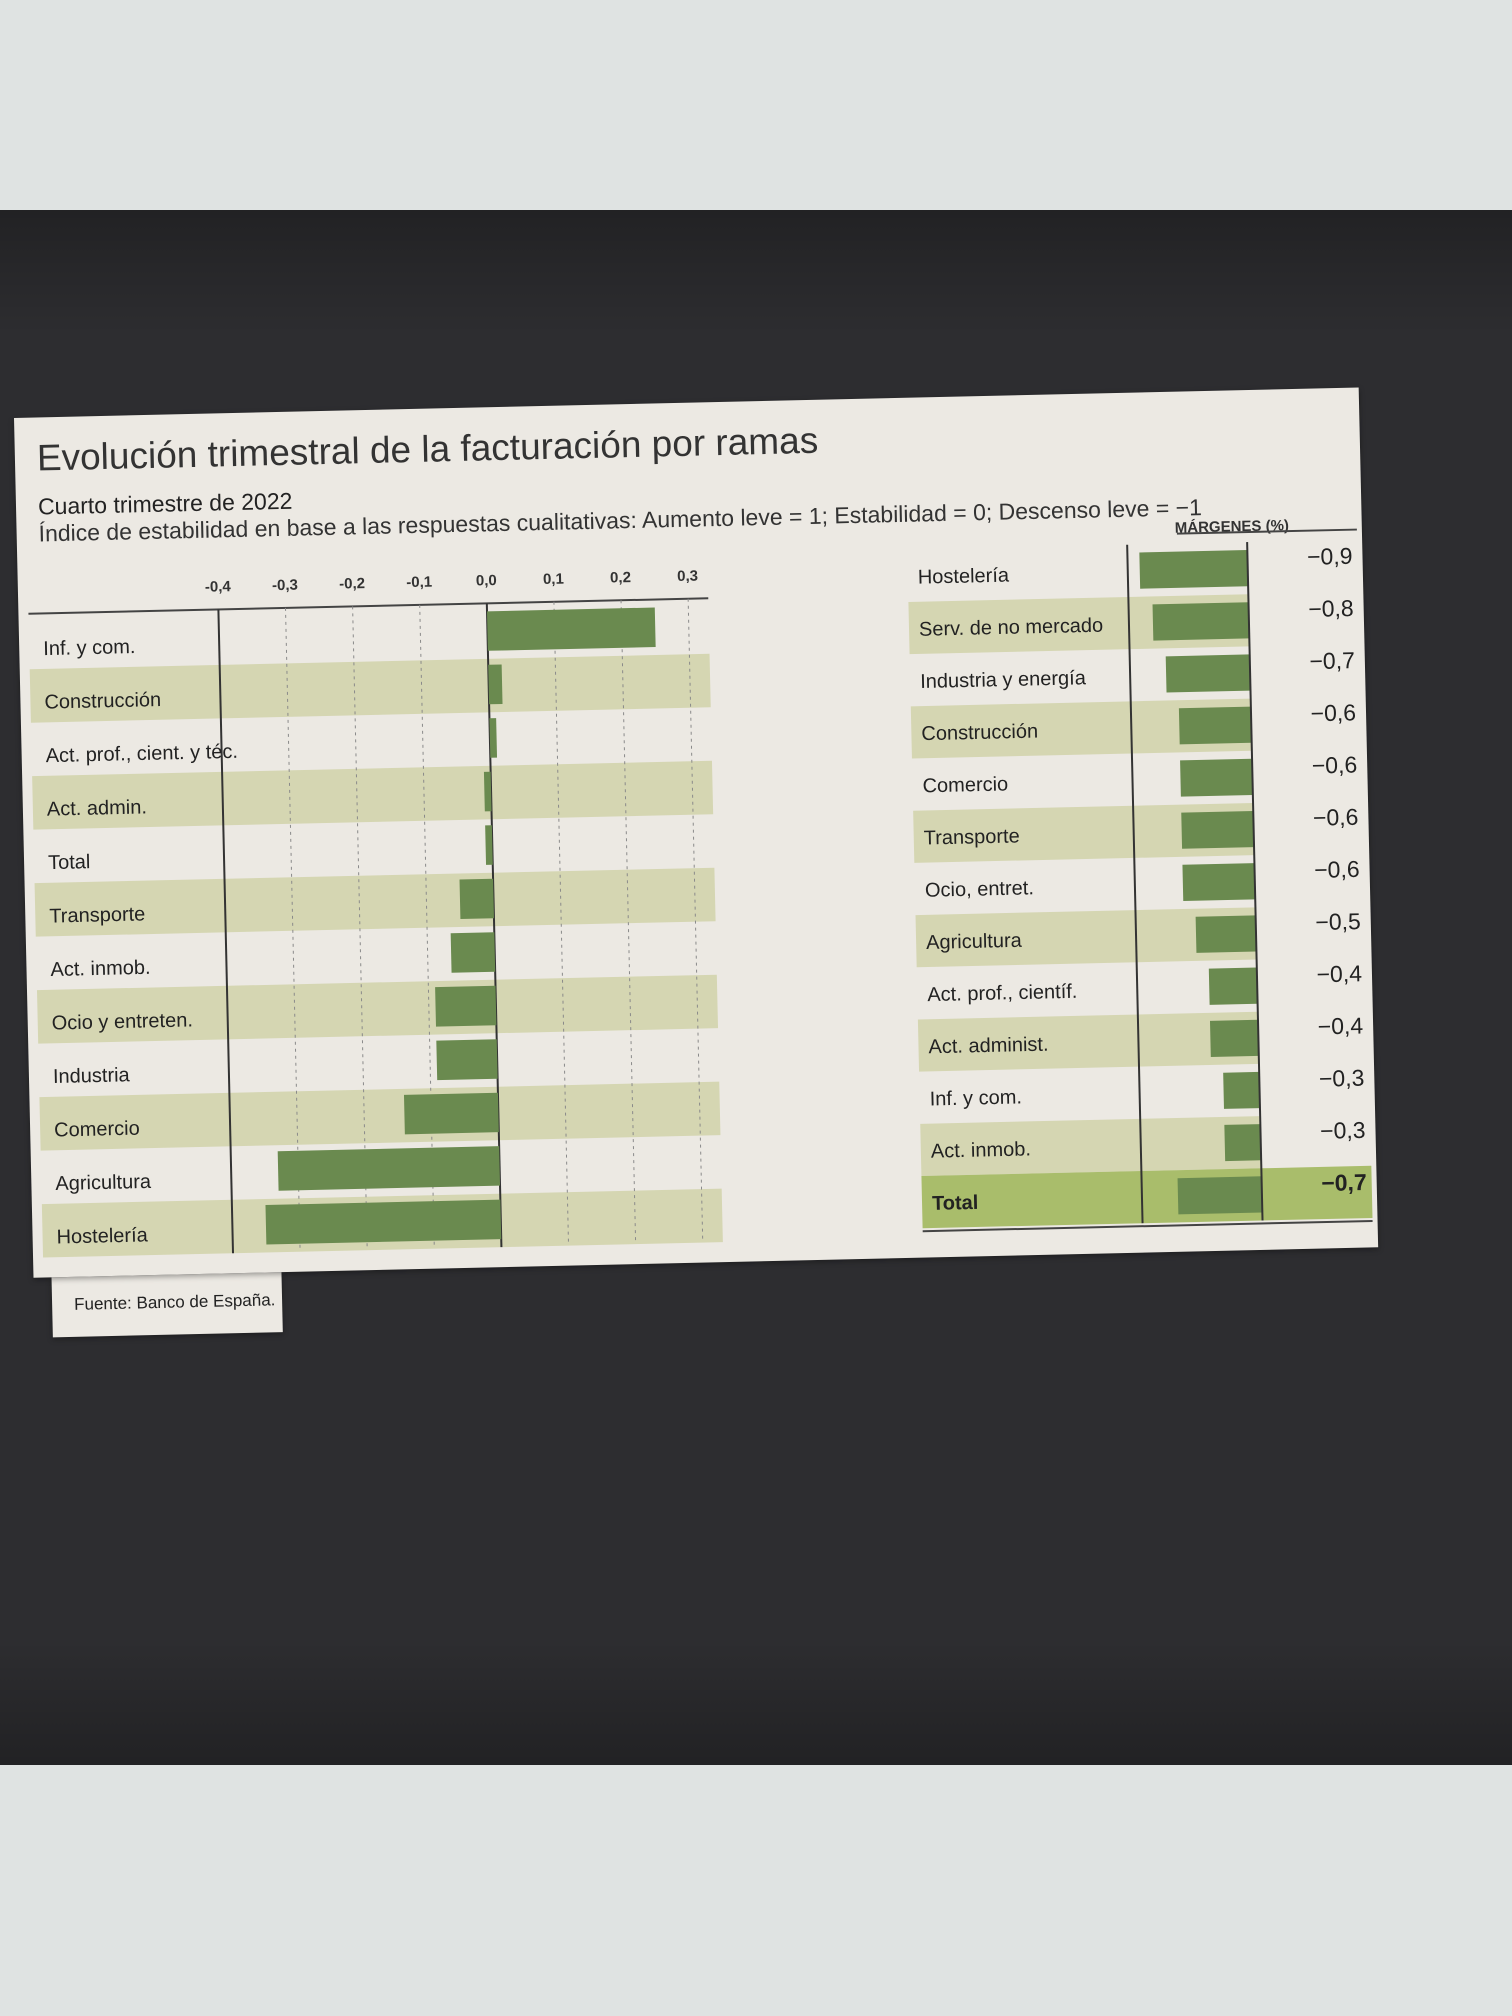  What do you see at coordinates (553, 579) in the screenshot?
I see `tick-label: 0,1` at bounding box center [553, 579].